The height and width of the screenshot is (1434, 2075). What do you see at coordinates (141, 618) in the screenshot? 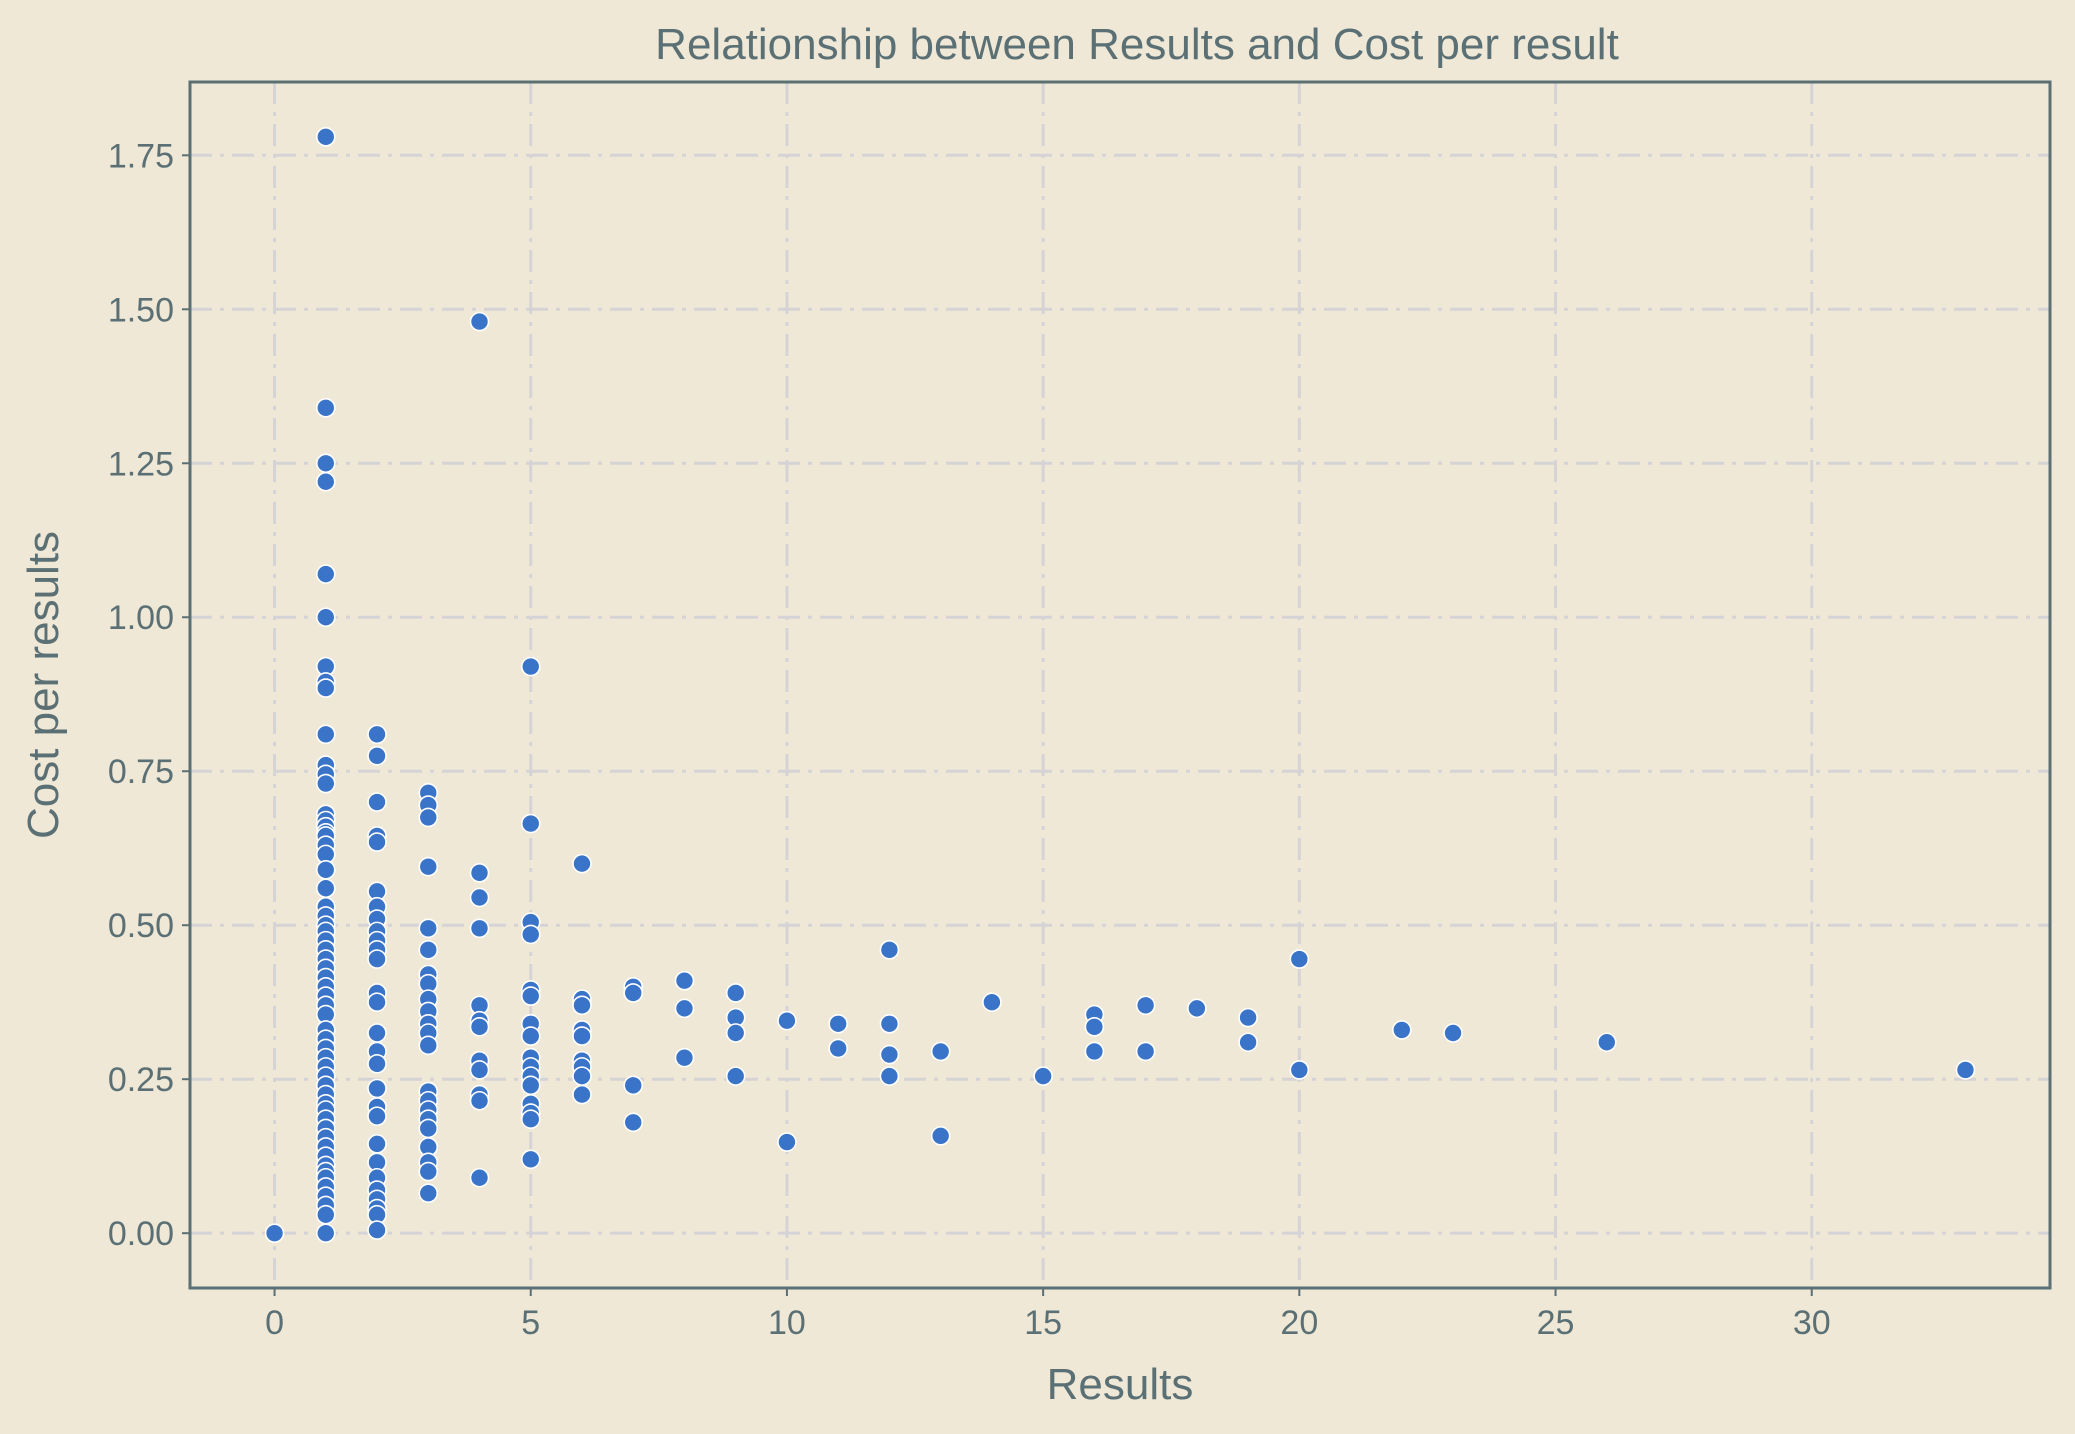
I see `y-tick-label: 1.00` at bounding box center [141, 618].